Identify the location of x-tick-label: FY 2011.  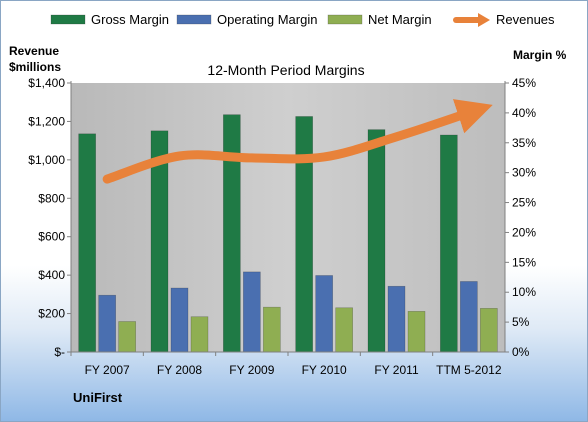
(396, 370).